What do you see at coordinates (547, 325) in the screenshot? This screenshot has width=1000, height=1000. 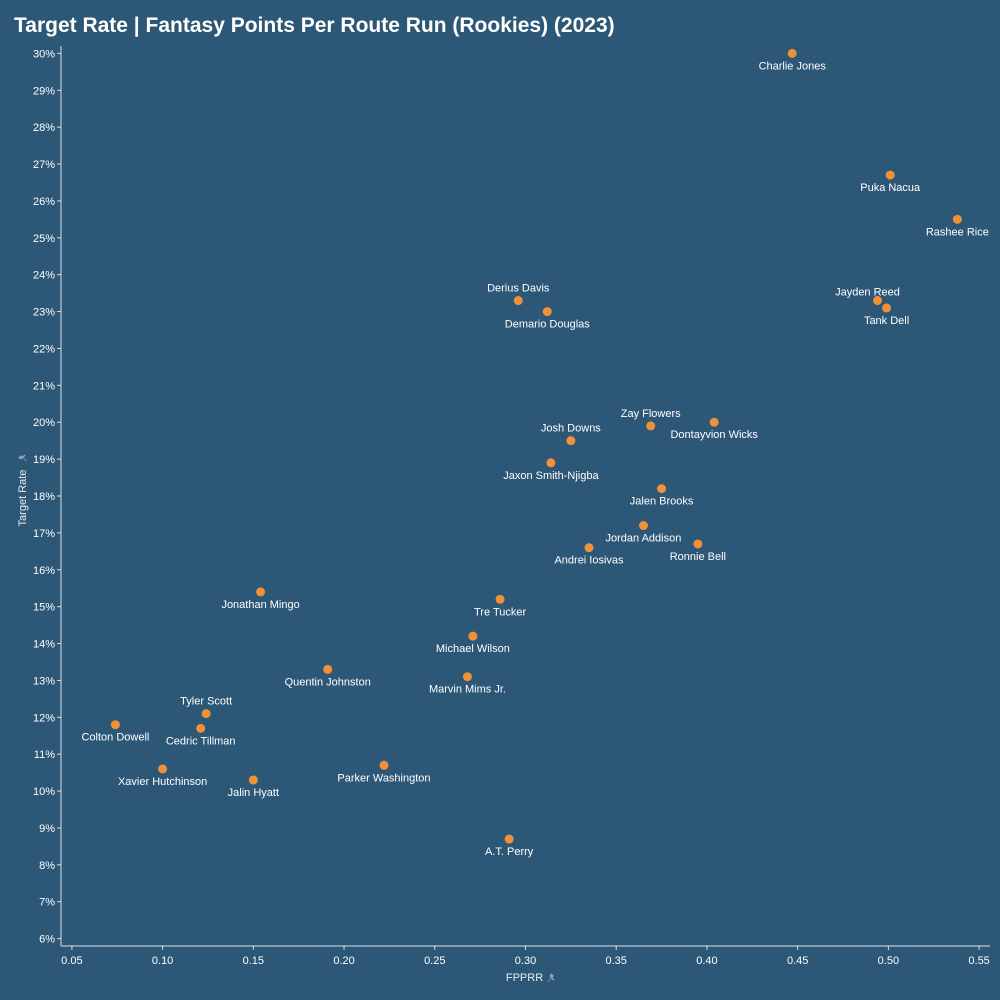 I see `point-label: Demario Douglas` at bounding box center [547, 325].